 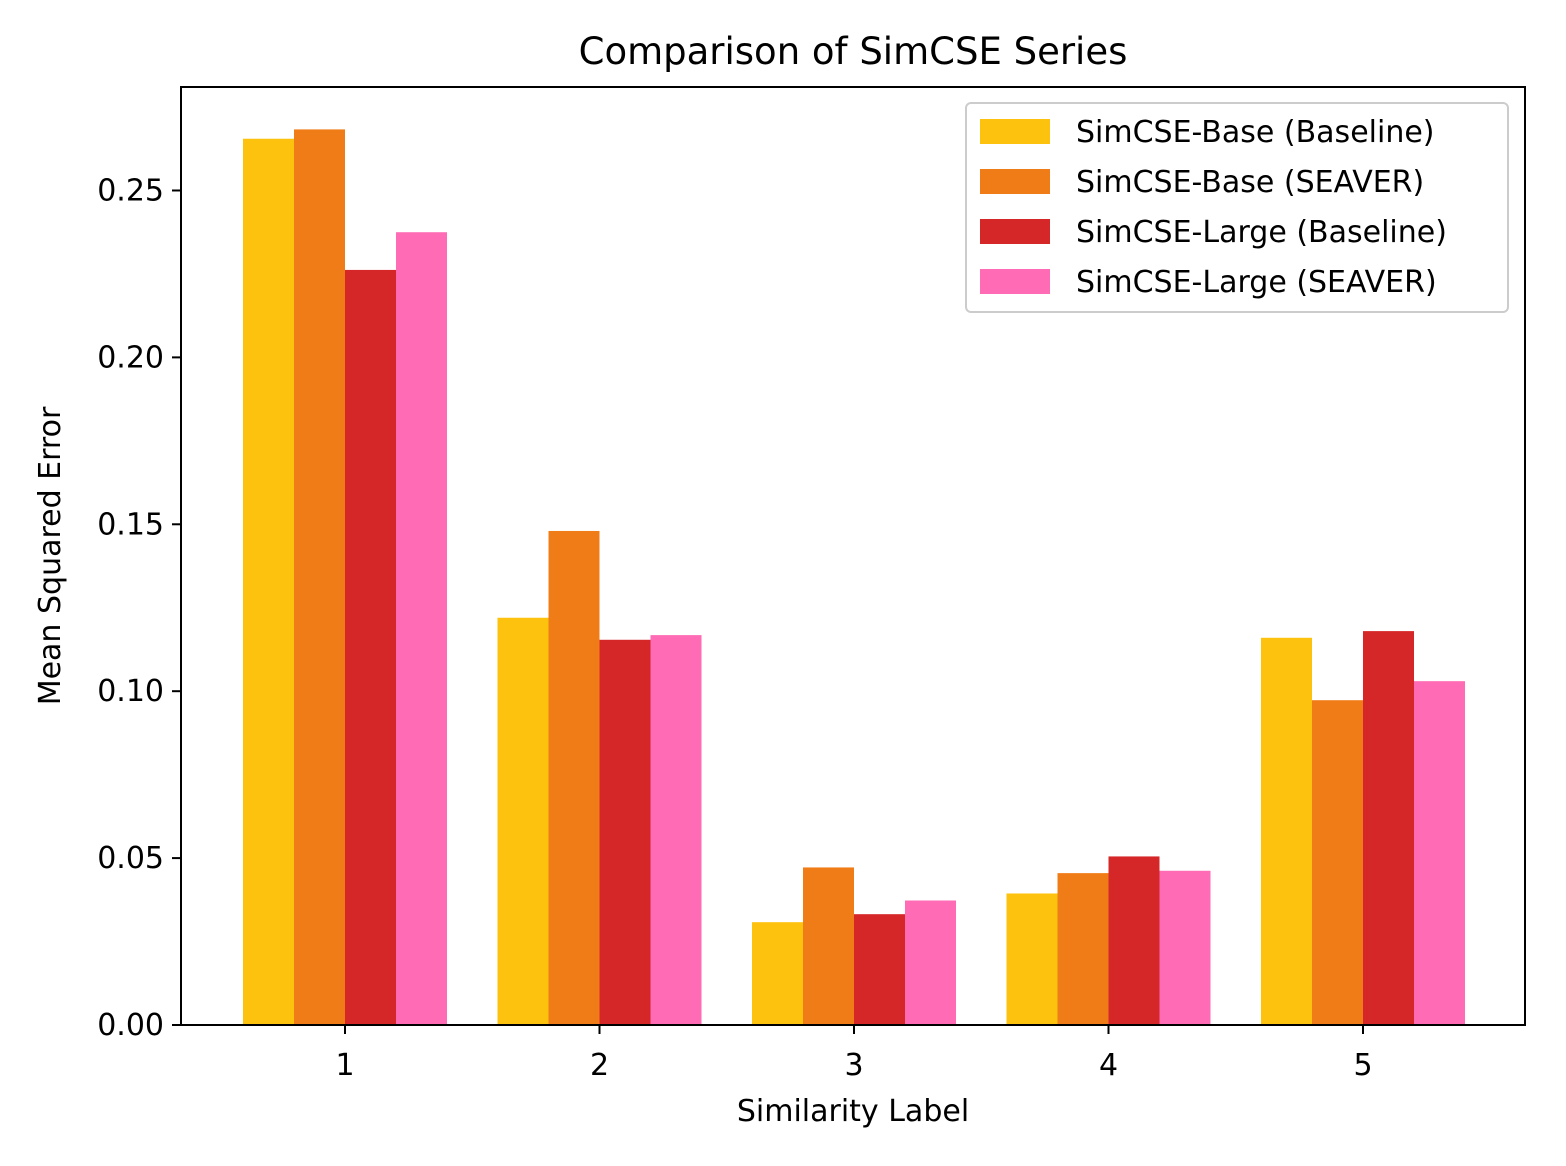 I want to click on y-tick-label: 0.05, so click(x=130, y=858).